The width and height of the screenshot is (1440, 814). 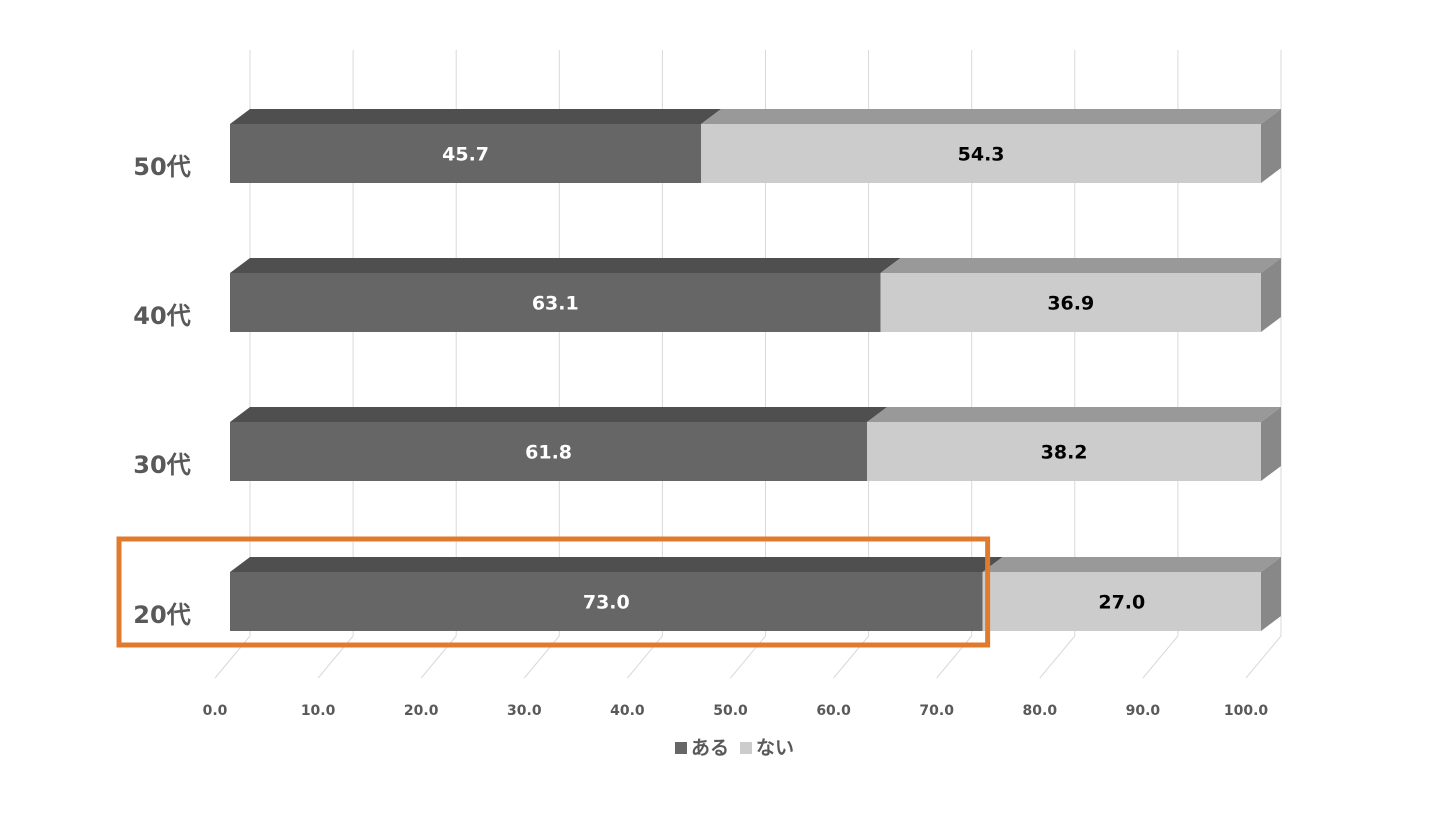 I want to click on category-label: 40代, so click(x=161, y=316).